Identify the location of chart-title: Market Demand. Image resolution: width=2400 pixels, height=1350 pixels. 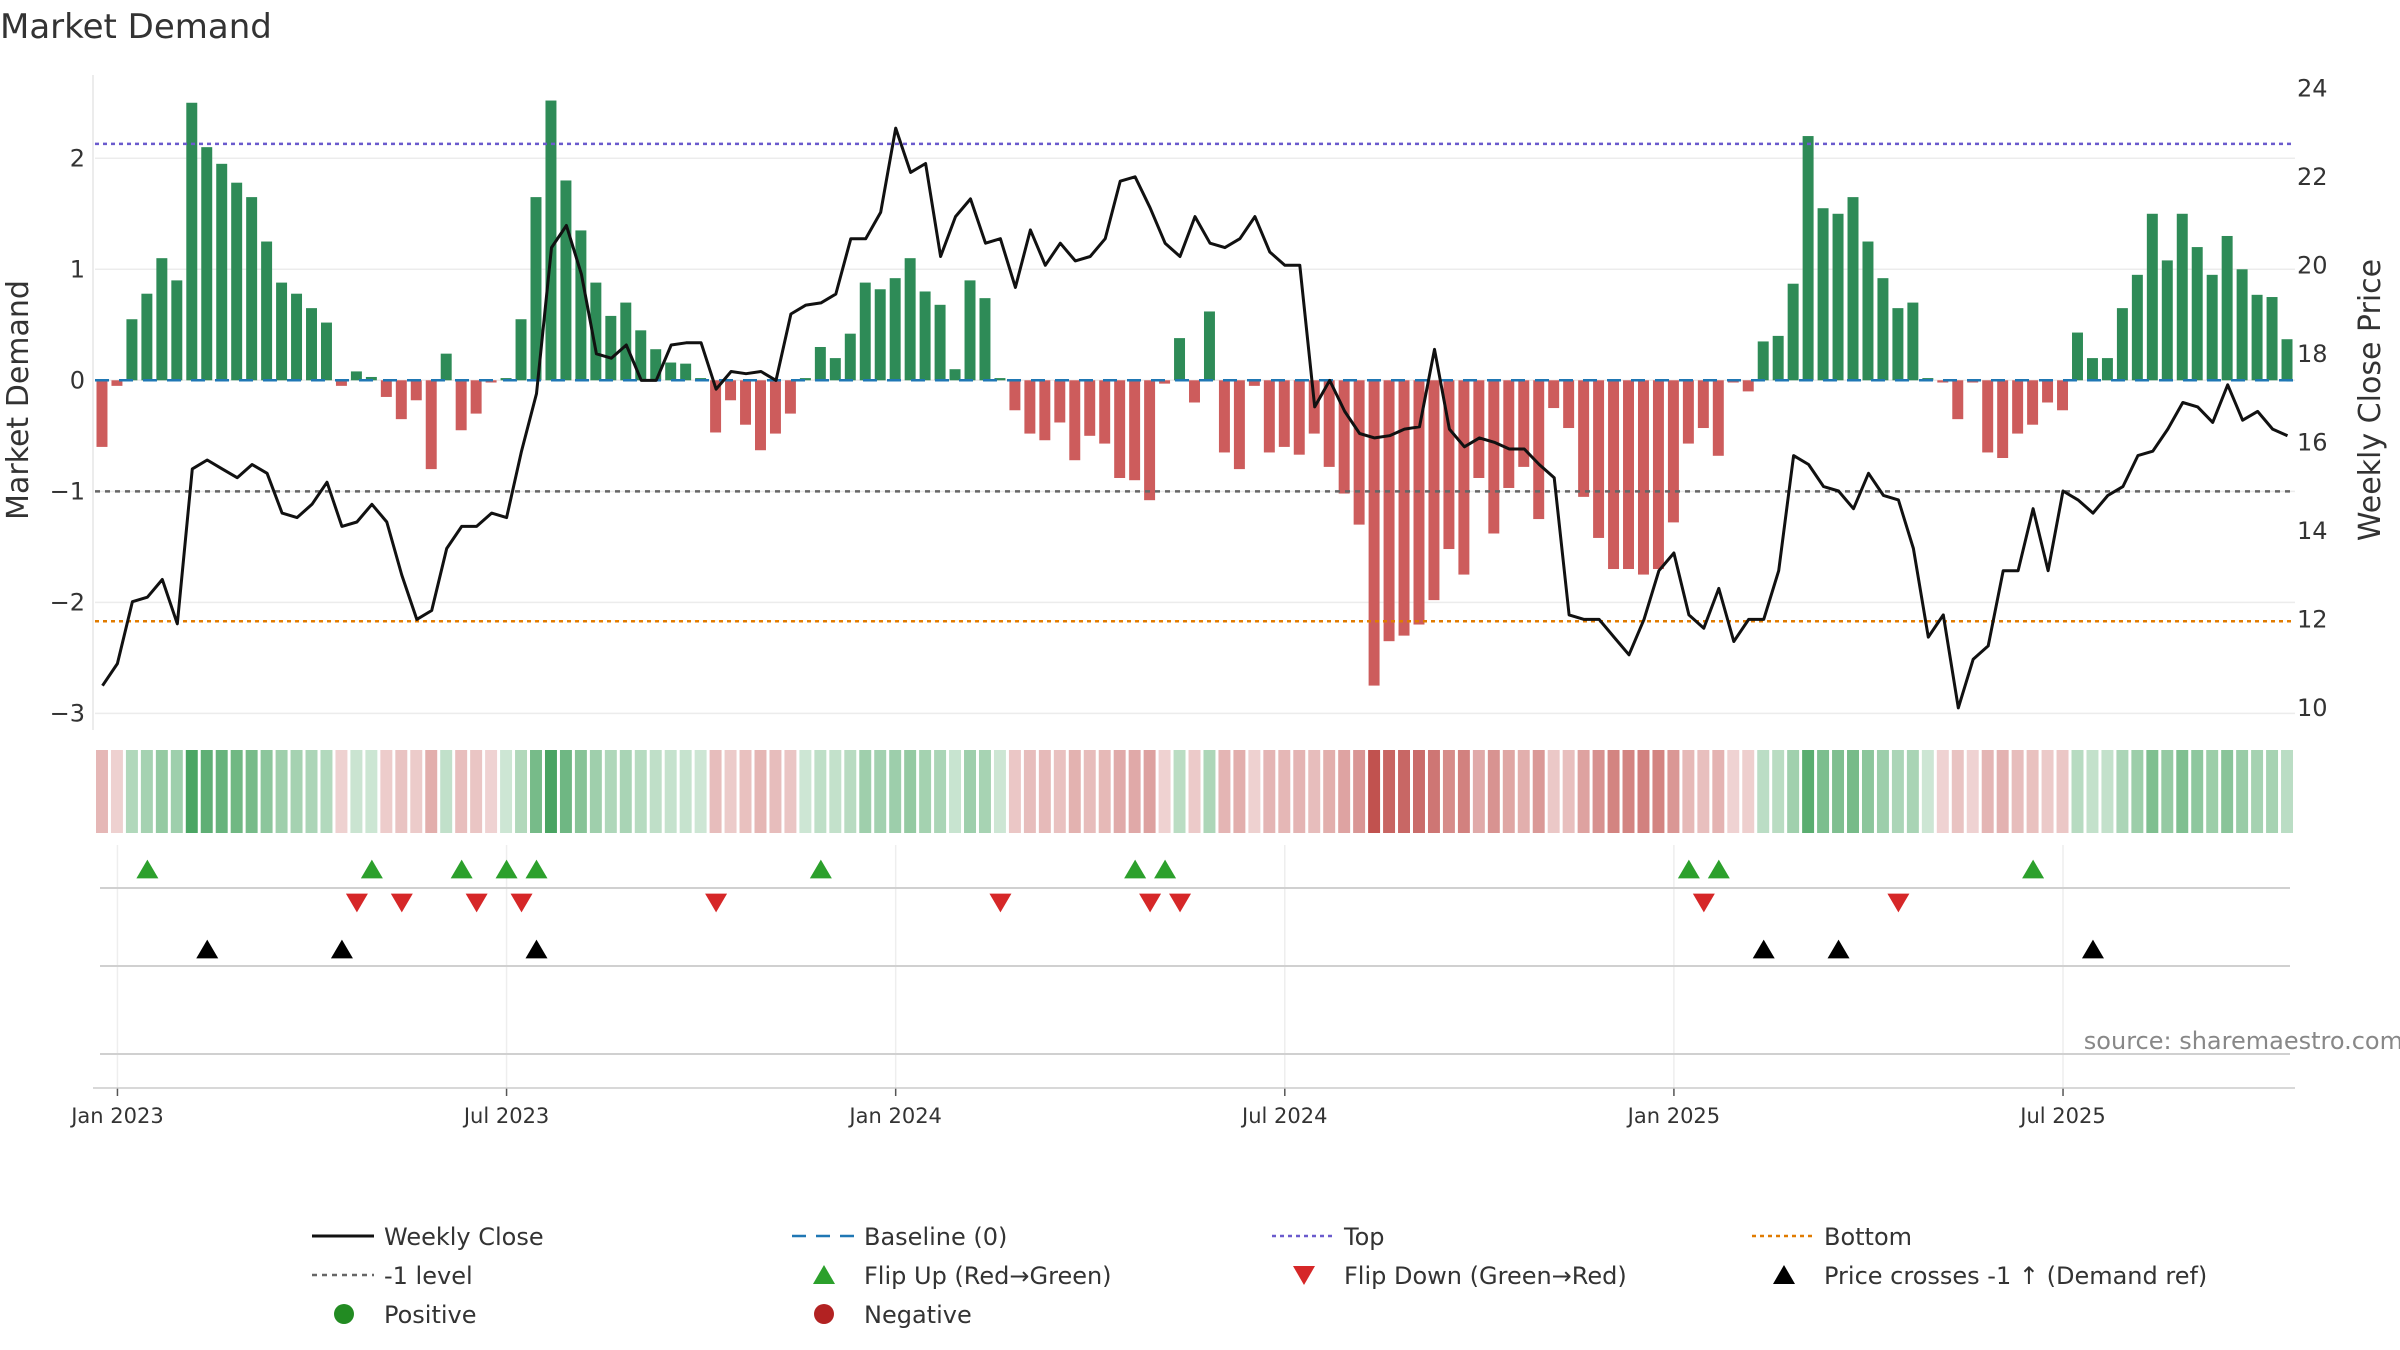
(136, 27).